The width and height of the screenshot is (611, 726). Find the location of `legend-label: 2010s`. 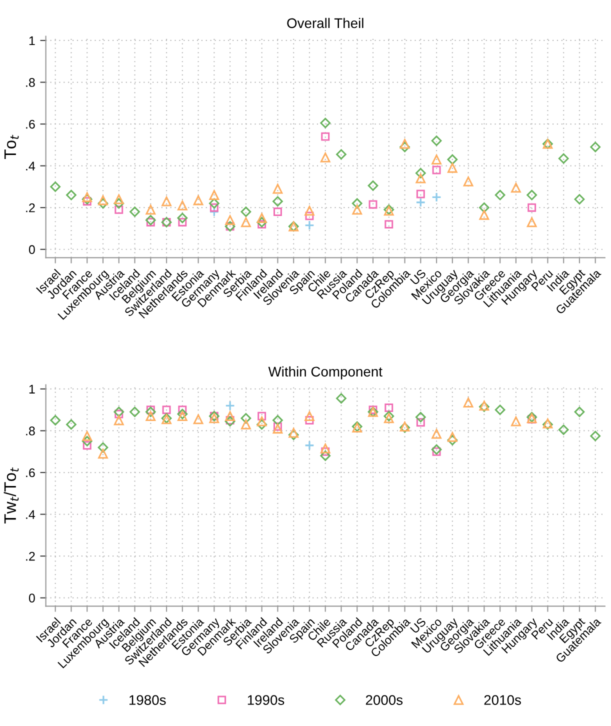

legend-label: 2010s is located at coordinates (502, 700).